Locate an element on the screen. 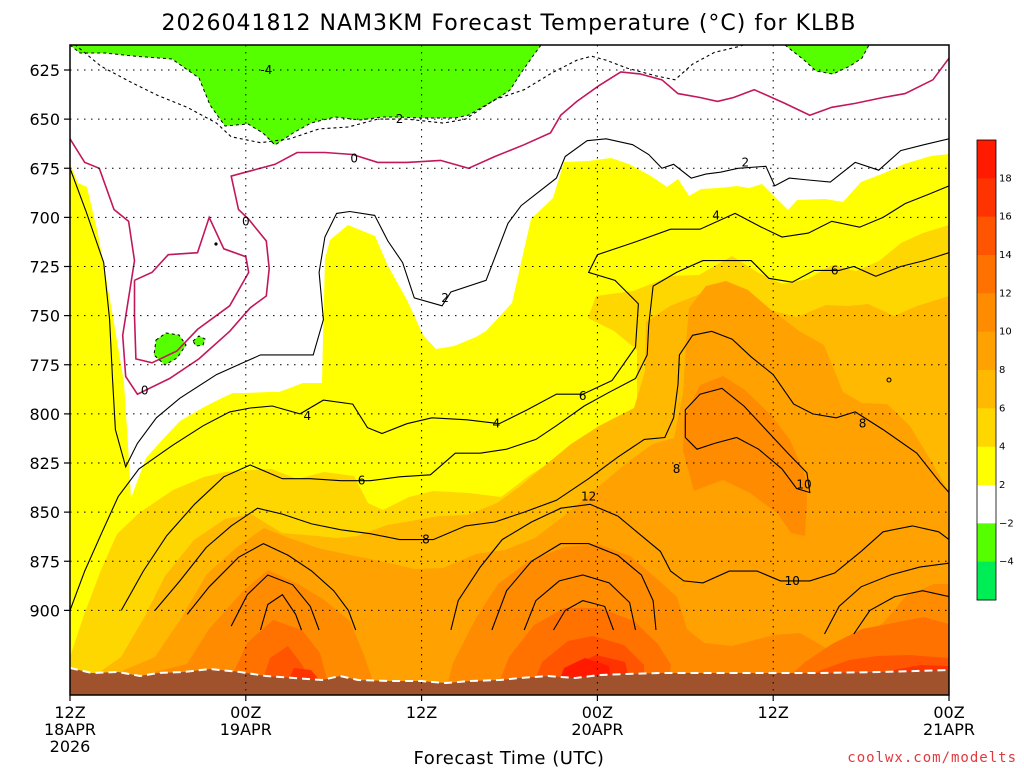  colorbar-tick-label: 12 is located at coordinates (1005, 293).